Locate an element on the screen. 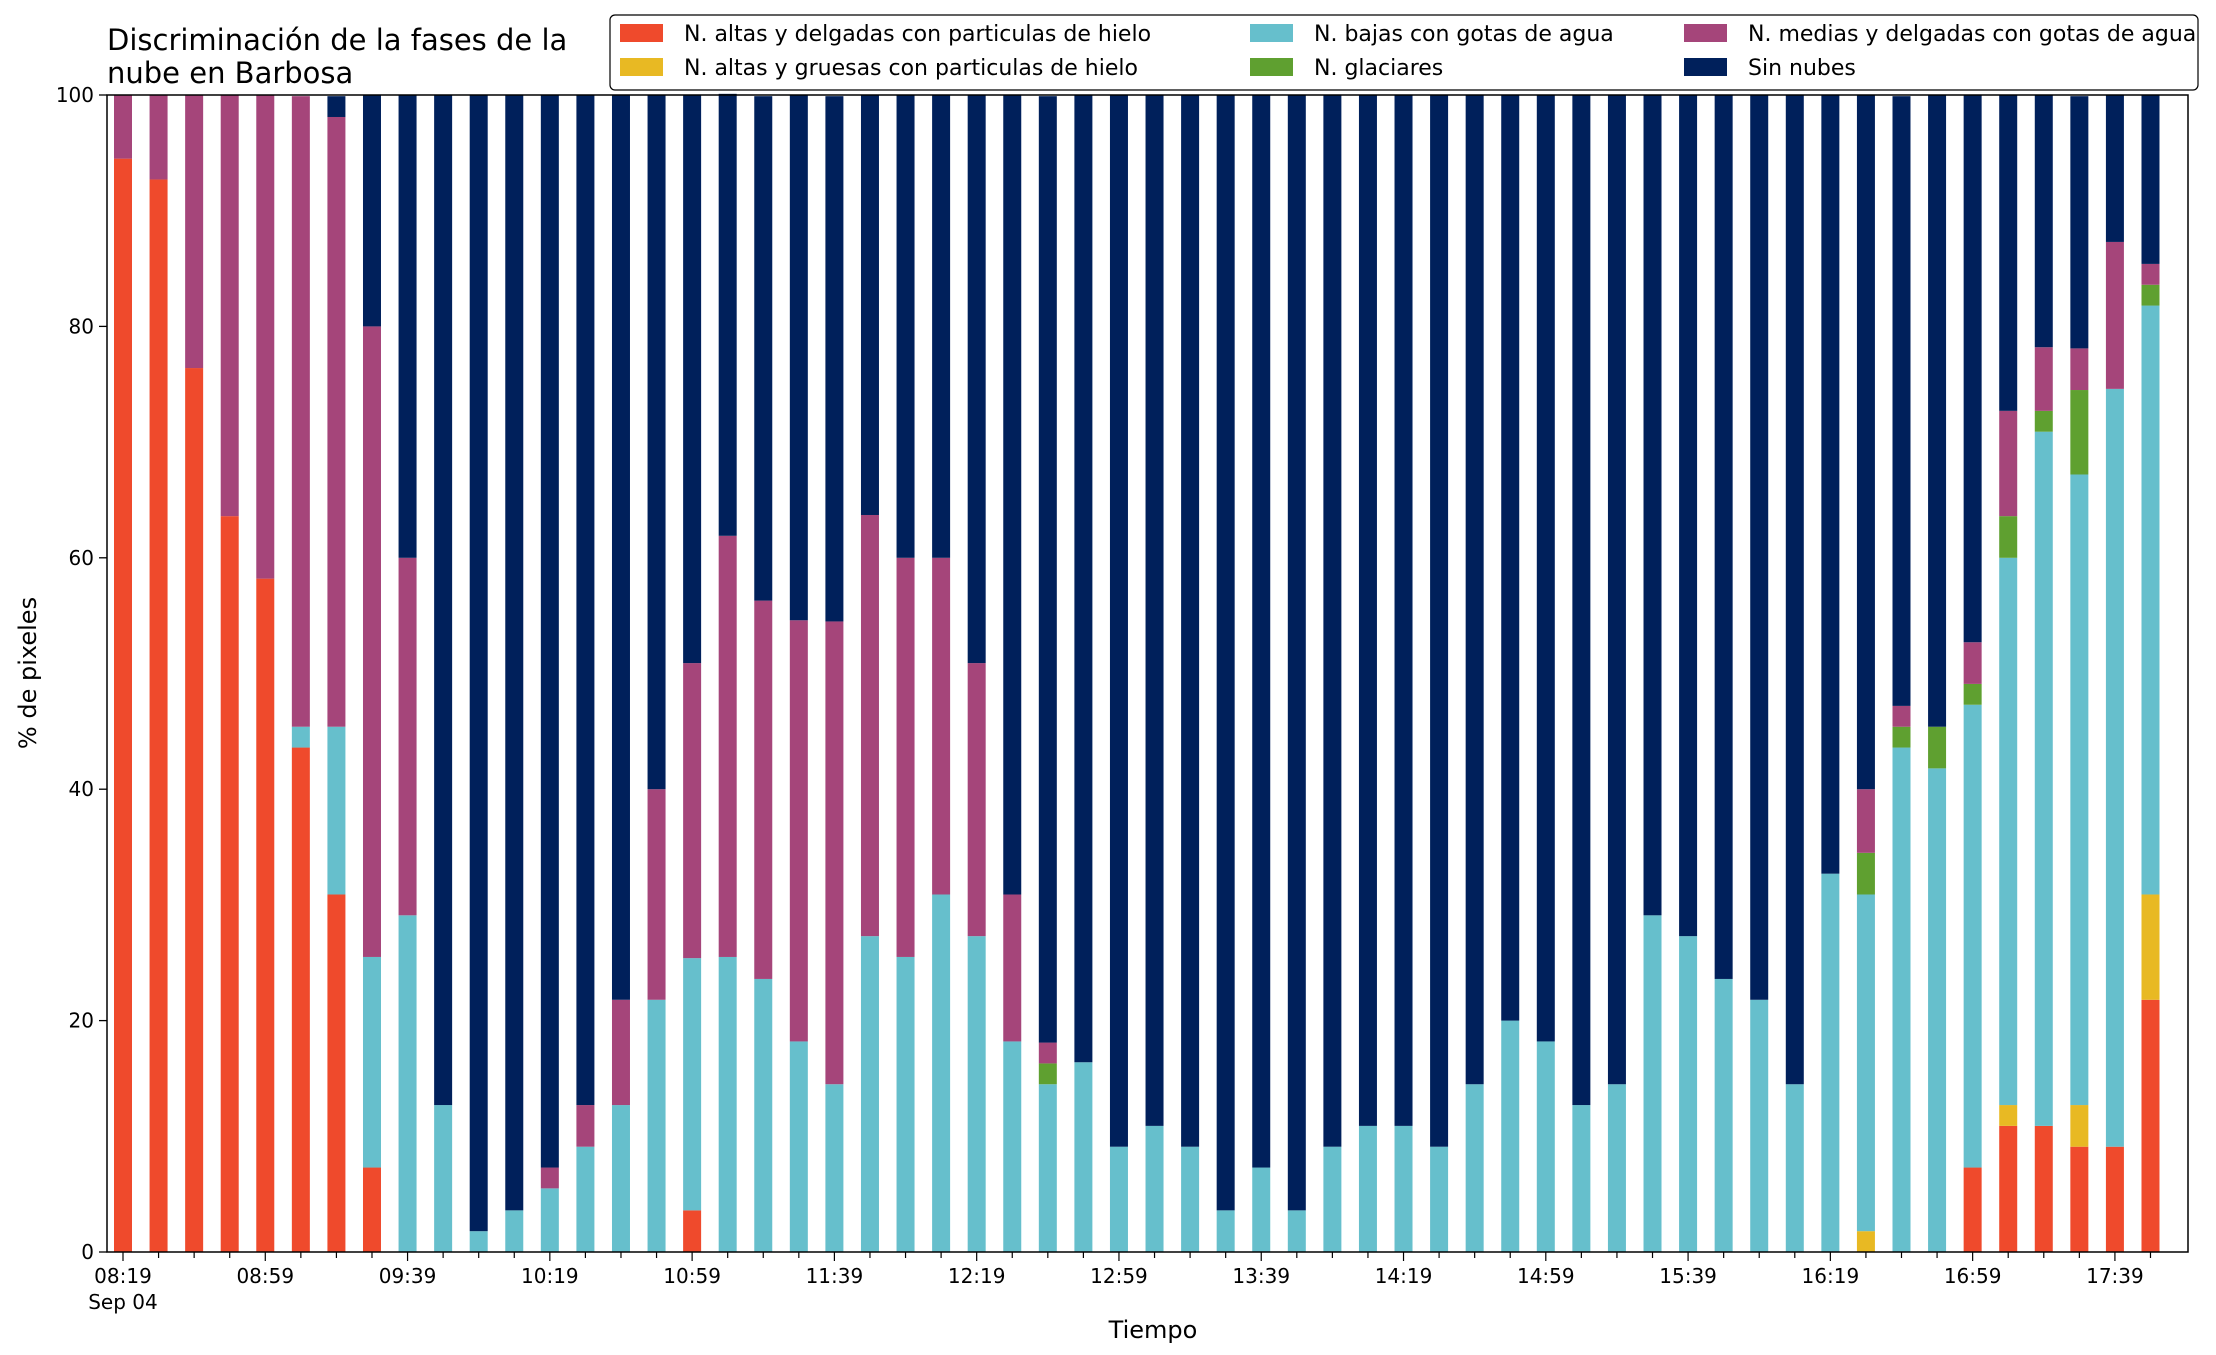 The height and width of the screenshot is (1355, 2216). x-tick-label: 12:19 is located at coordinates (977, 1276).